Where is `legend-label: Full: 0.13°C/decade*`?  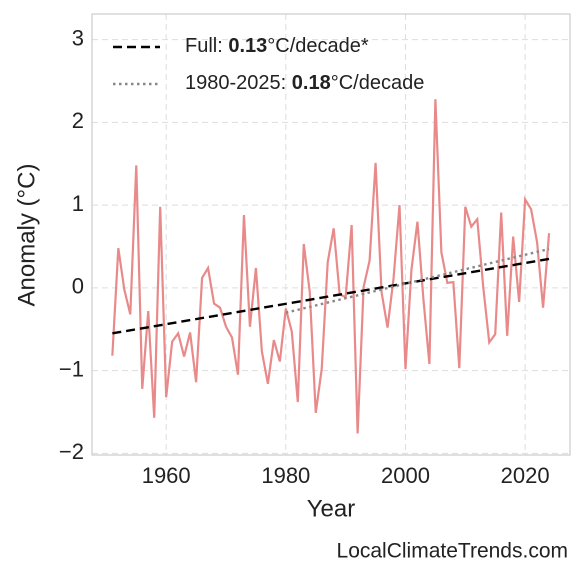 legend-label: Full: 0.13°C/decade* is located at coordinates (277, 46).